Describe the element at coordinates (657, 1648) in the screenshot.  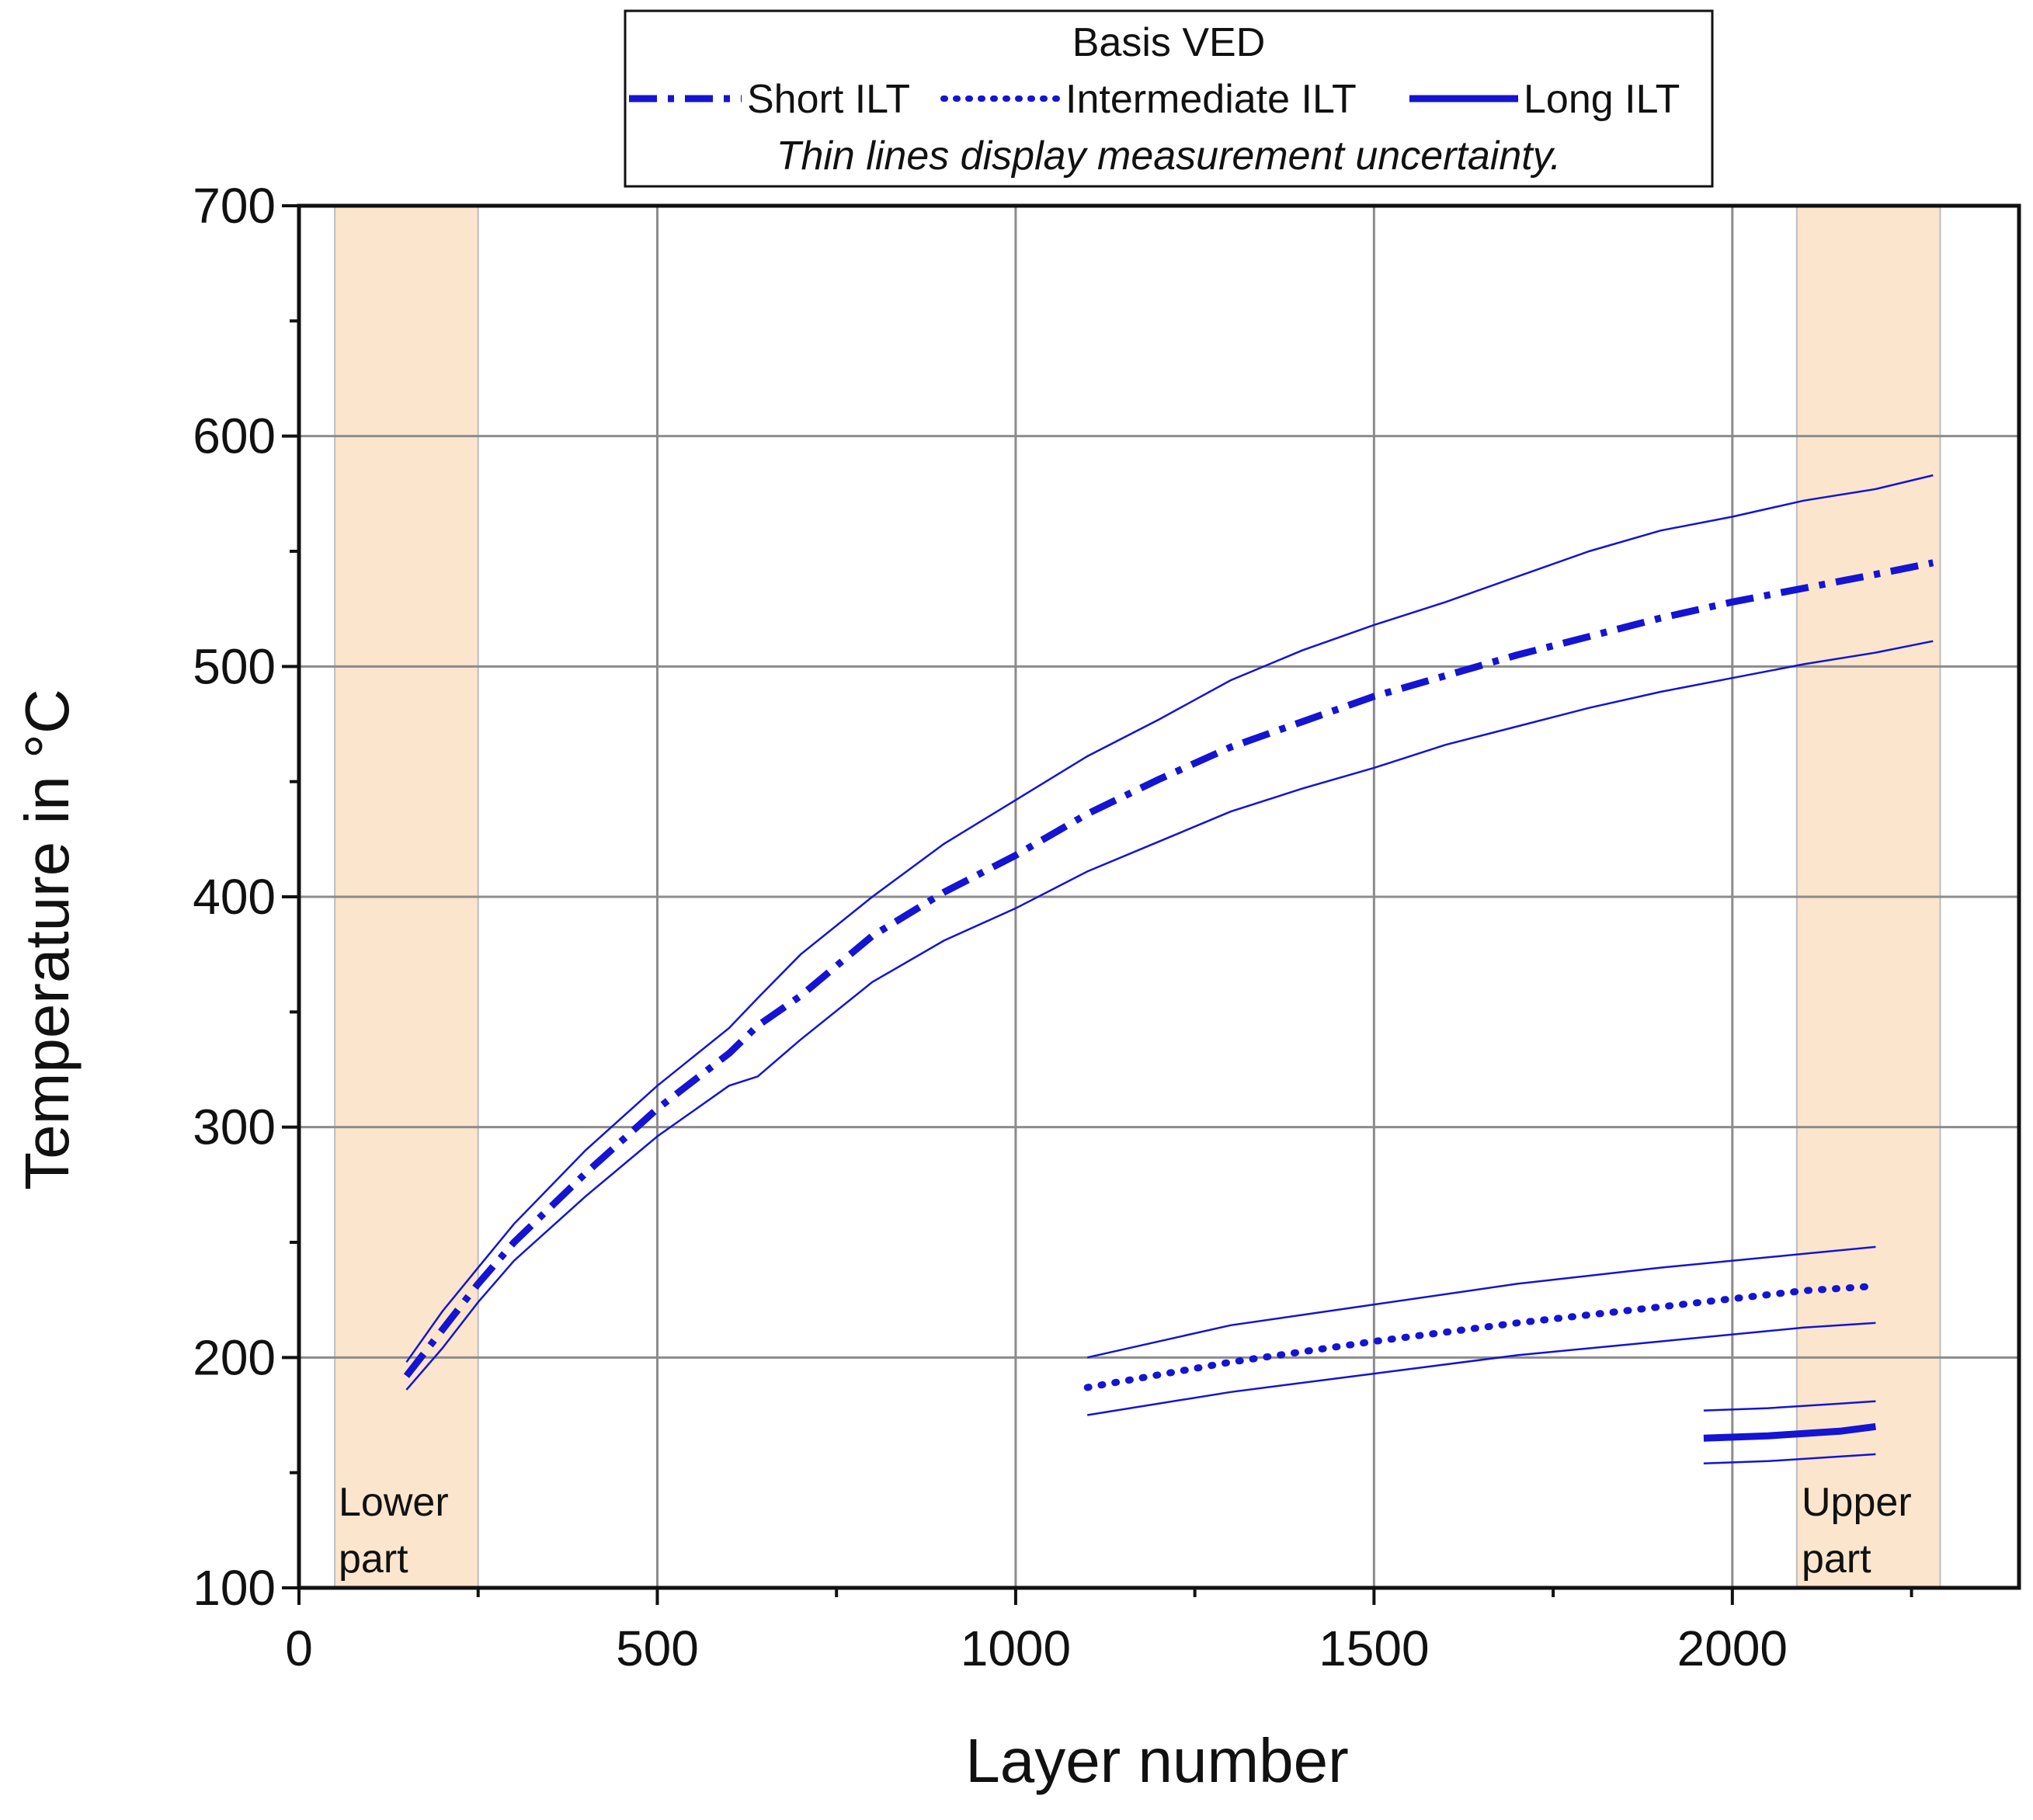
I see `x-tick-label-500: 500` at that location.